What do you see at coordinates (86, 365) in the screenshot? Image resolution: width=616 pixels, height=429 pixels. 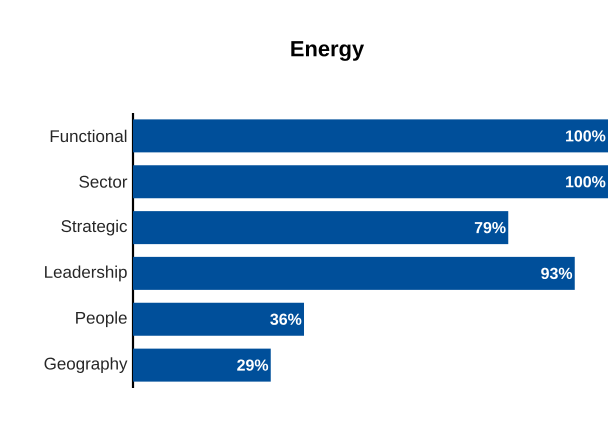 I see `y-tick-label: Geography` at bounding box center [86, 365].